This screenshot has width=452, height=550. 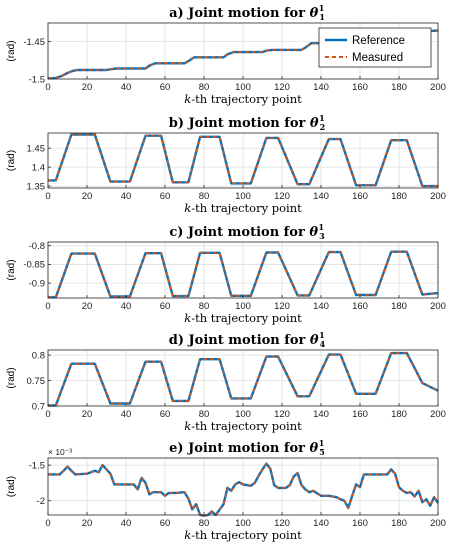 I want to click on y-axis-label-a: (rad), so click(x=11, y=50).